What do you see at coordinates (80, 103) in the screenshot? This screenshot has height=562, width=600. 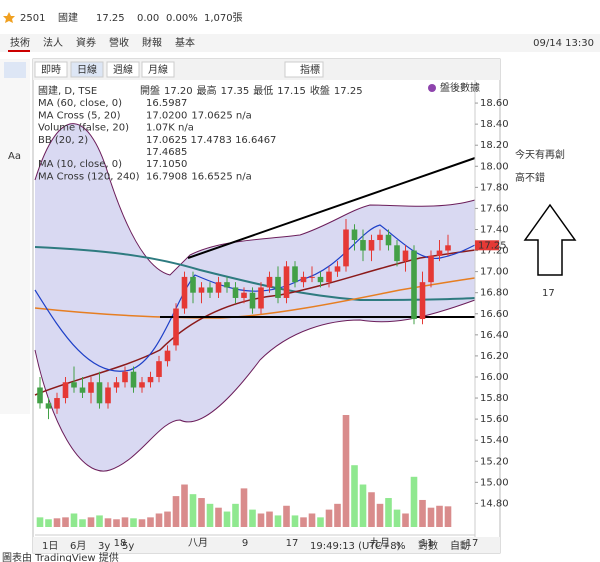 I see `legend-label: MA (60, close, 0)` at bounding box center [80, 103].